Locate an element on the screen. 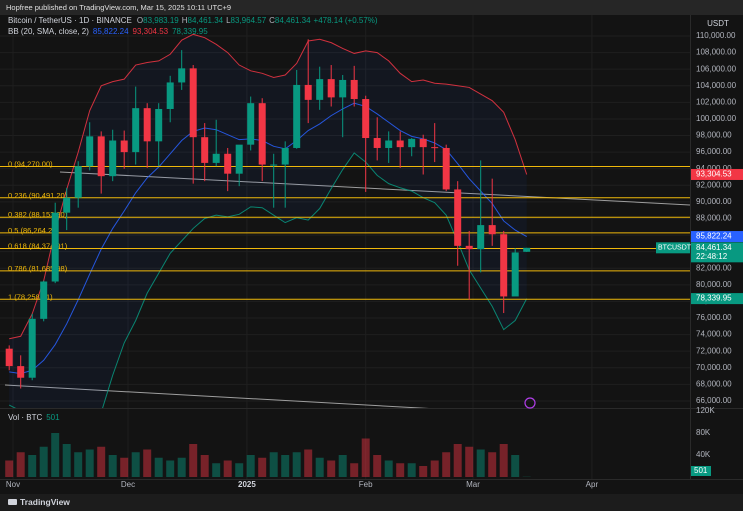 The height and width of the screenshot is (511, 743). y-tick-label: 76,000.00 is located at coordinates (714, 317).